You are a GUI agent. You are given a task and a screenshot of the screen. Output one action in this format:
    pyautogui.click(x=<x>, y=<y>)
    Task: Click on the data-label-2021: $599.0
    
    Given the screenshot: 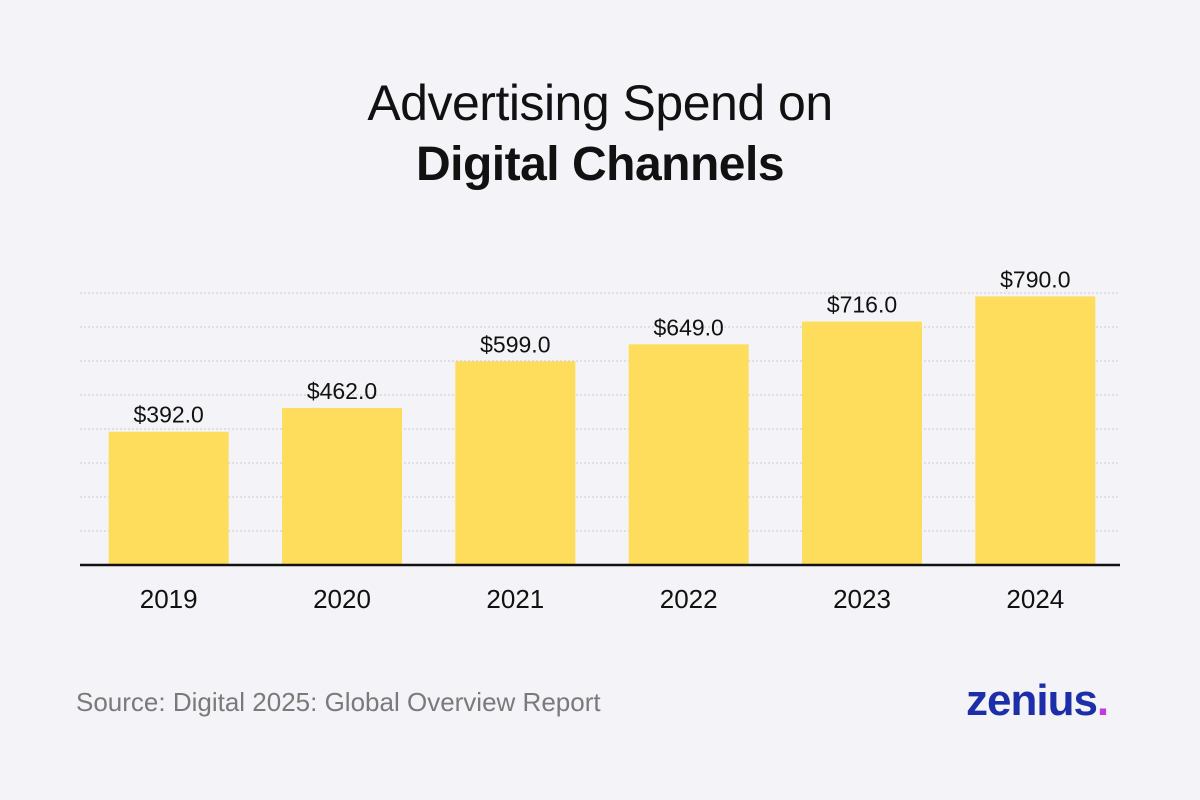 What is the action you would take?
    pyautogui.click(x=515, y=344)
    